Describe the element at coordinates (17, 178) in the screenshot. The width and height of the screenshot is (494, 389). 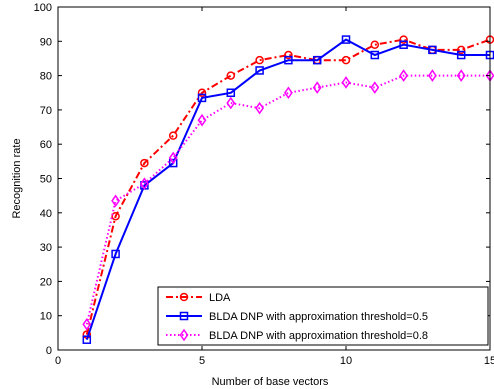
I see `y-axis-label: Recognition rate` at that location.